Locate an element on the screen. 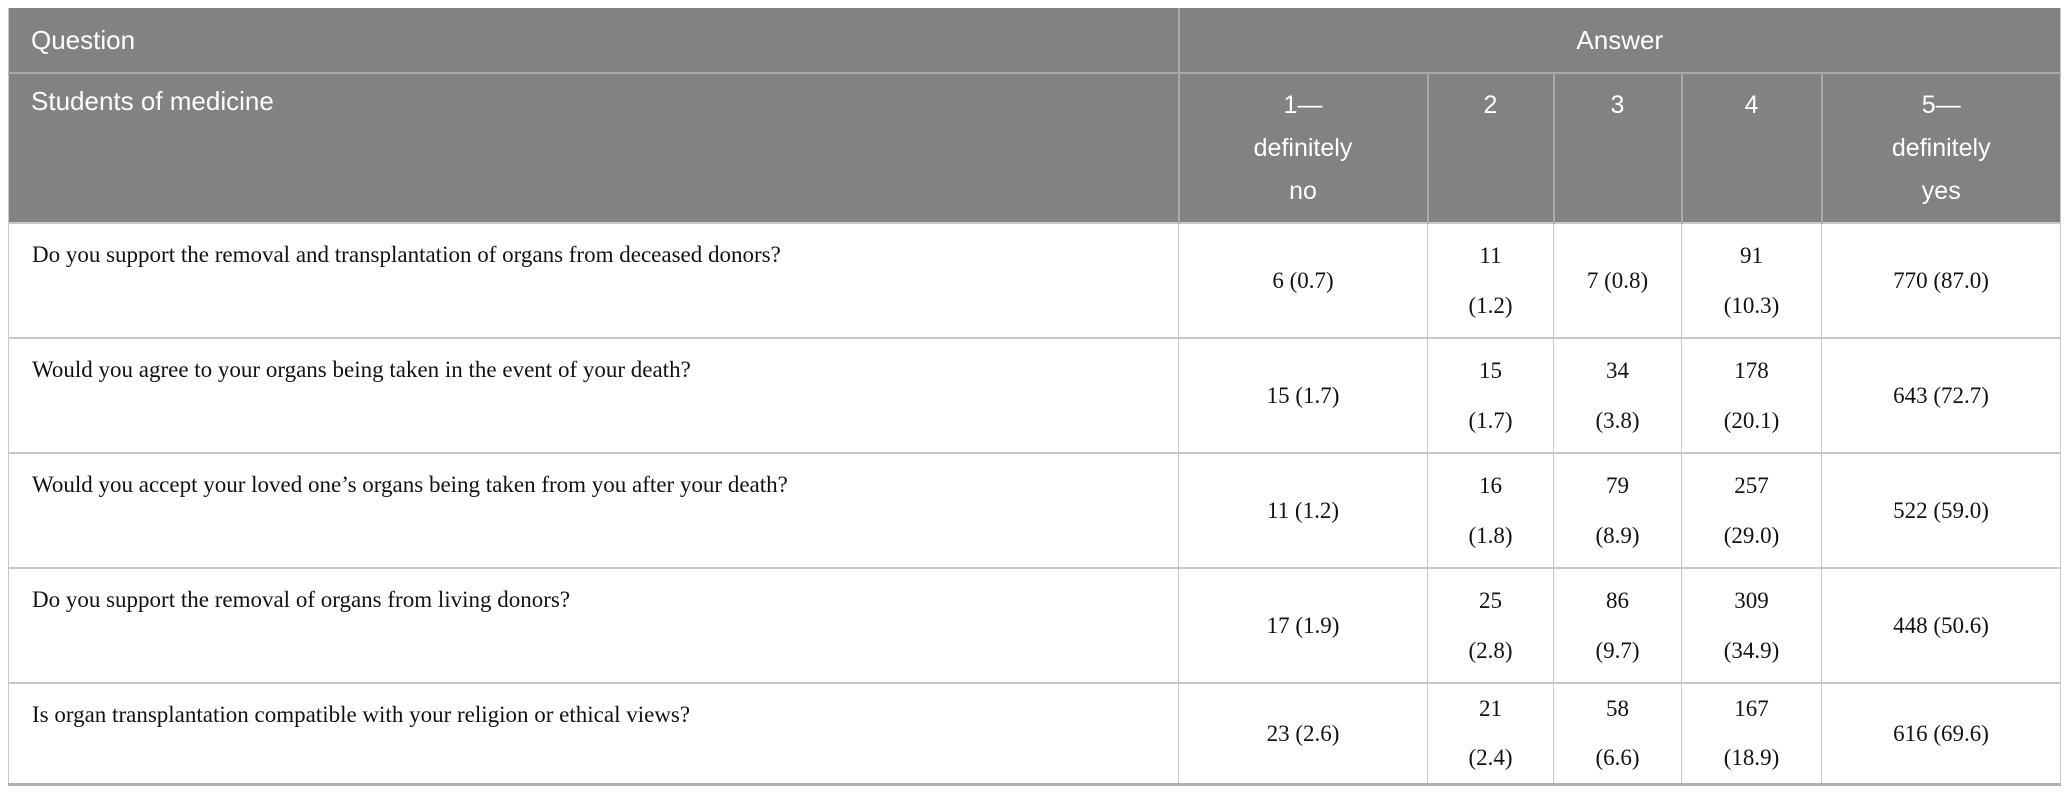  header-row-top: Question Answer is located at coordinates (1034, 41).